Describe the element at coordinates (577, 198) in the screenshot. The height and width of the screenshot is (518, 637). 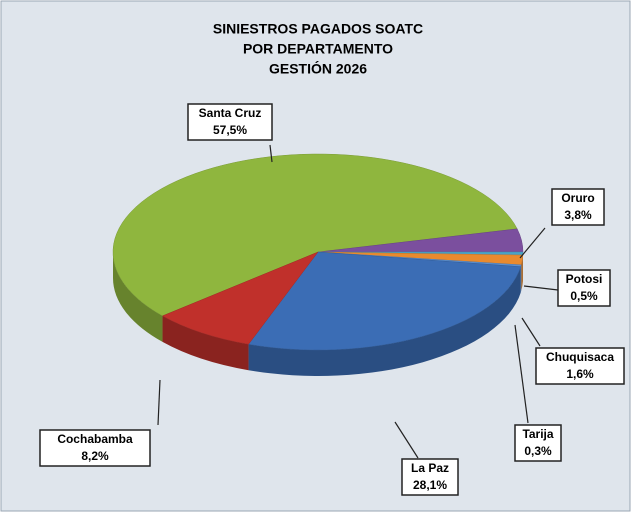
I see `slice-label: Oruro` at that location.